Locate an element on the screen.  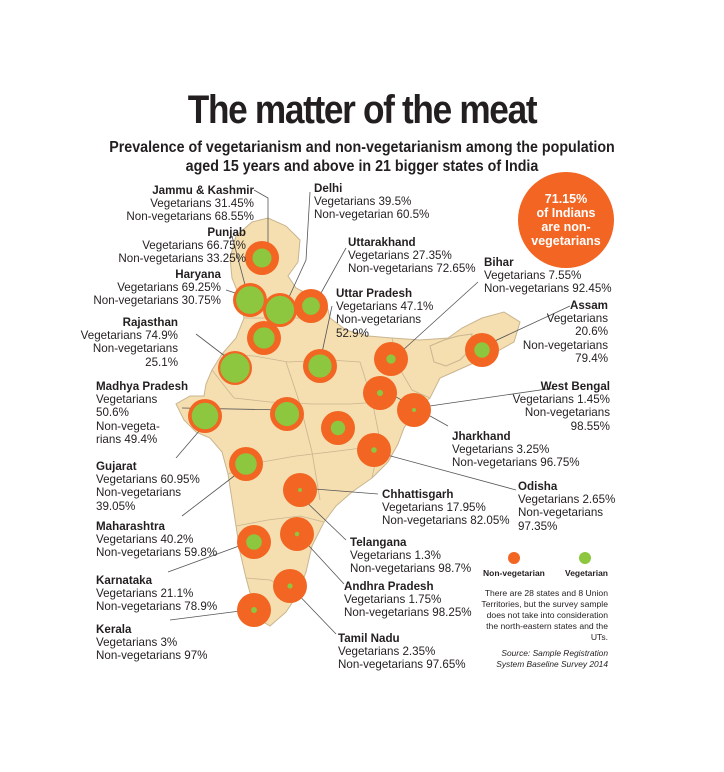
bubble-veg-delhi is located at coordinates (264, 338).